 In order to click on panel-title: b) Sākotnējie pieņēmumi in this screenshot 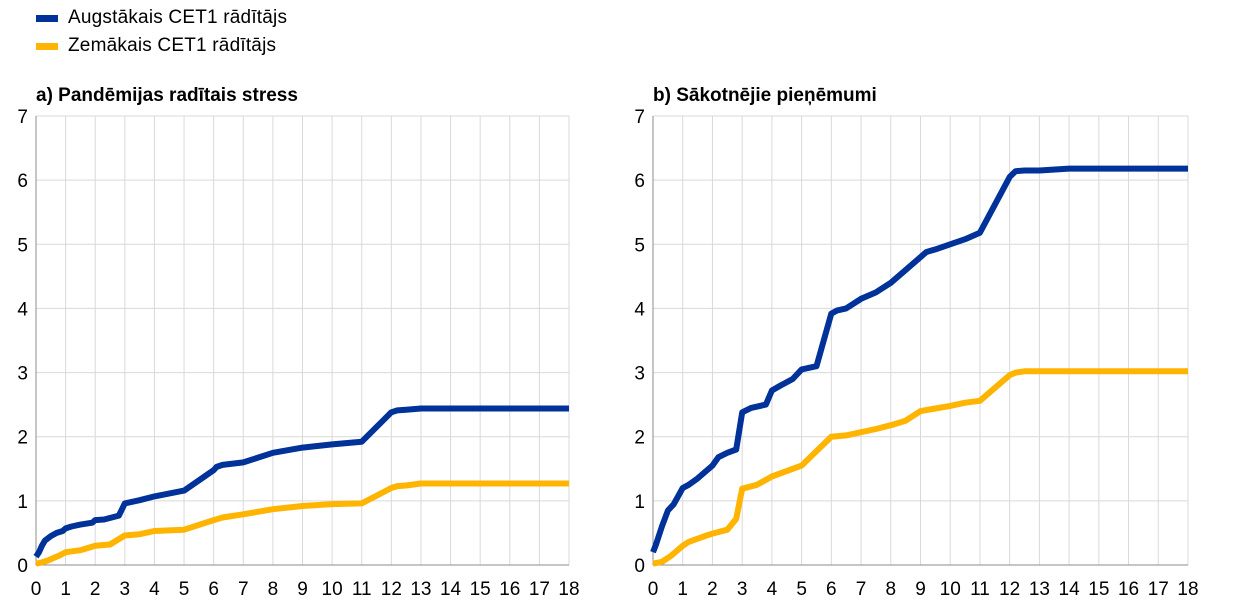, I will do `click(765, 95)`.